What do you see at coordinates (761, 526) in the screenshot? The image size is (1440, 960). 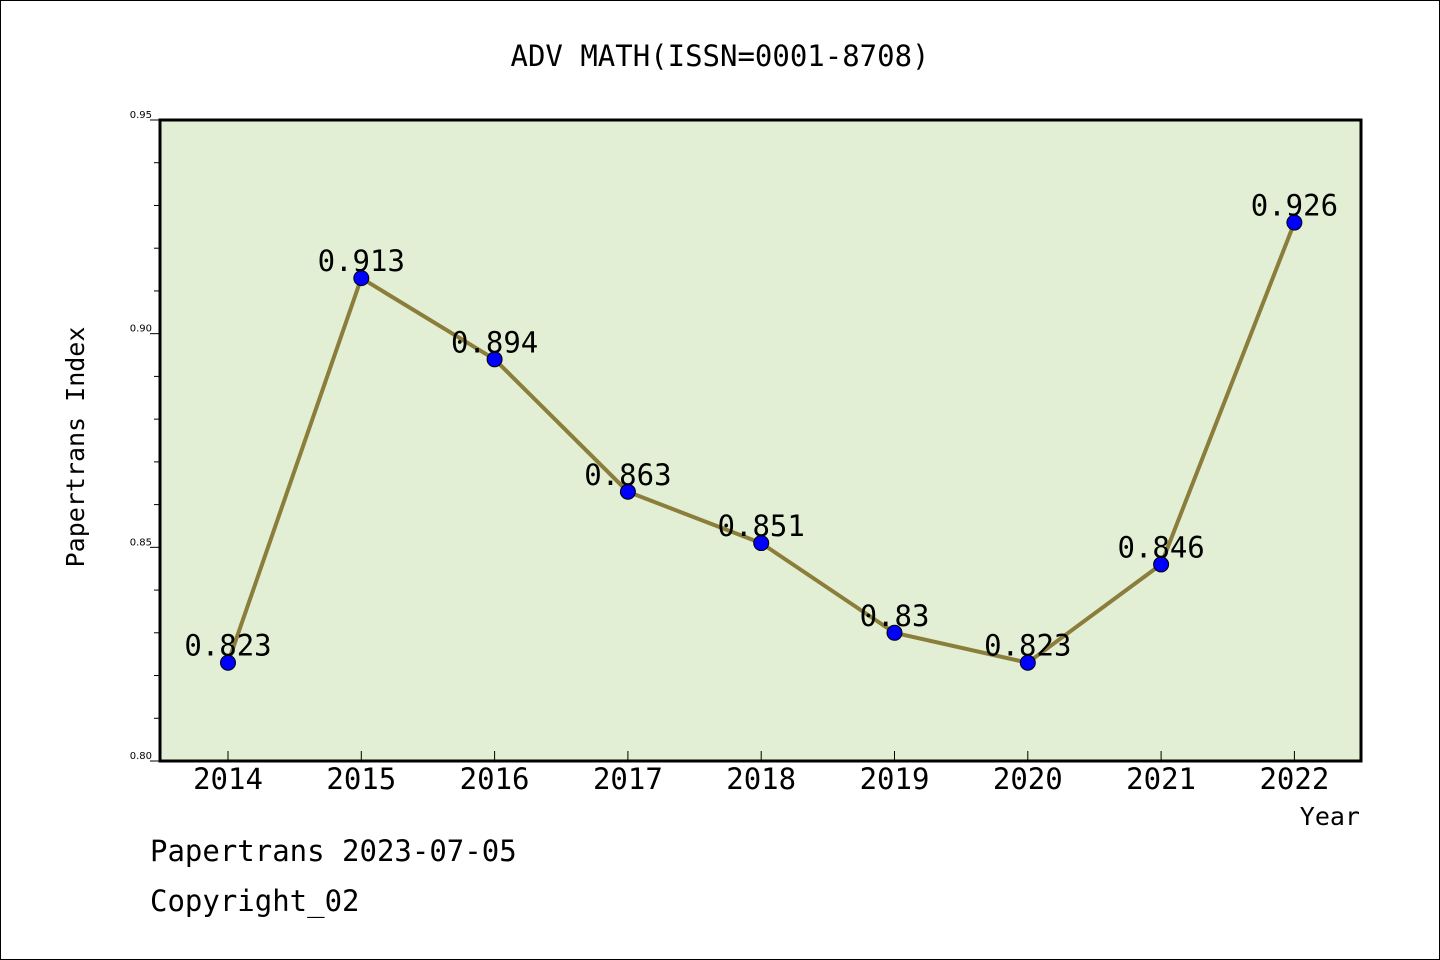 I see `data-label: 0.851` at bounding box center [761, 526].